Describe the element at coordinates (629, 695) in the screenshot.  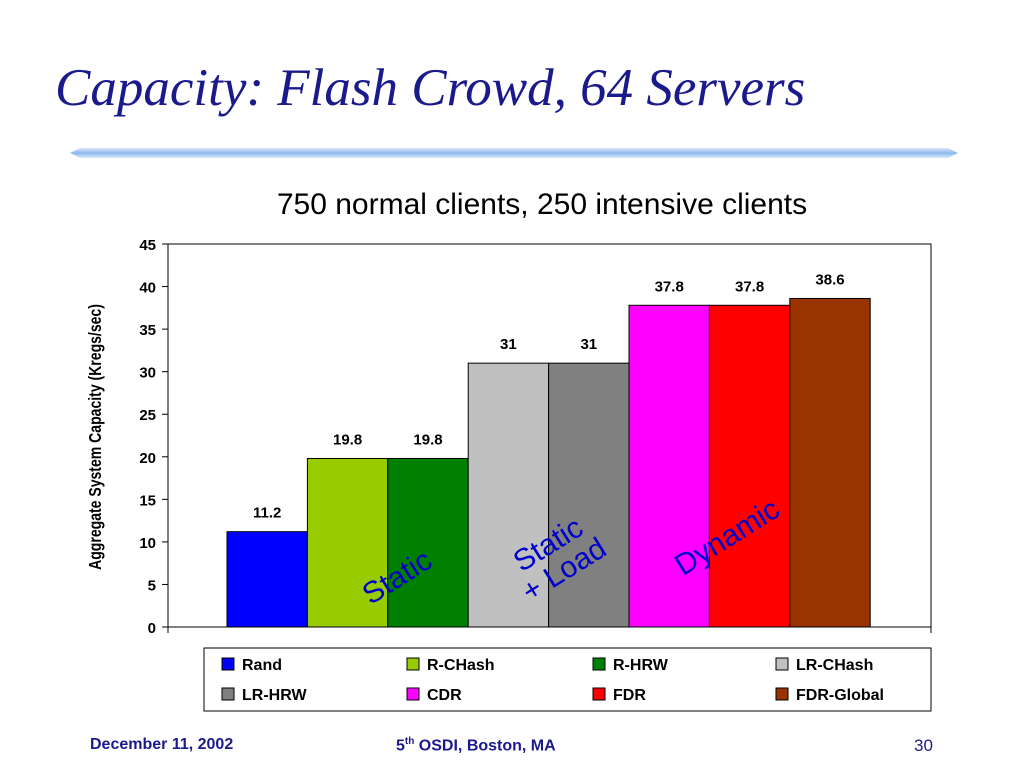
I see `legend-label: FDR` at that location.